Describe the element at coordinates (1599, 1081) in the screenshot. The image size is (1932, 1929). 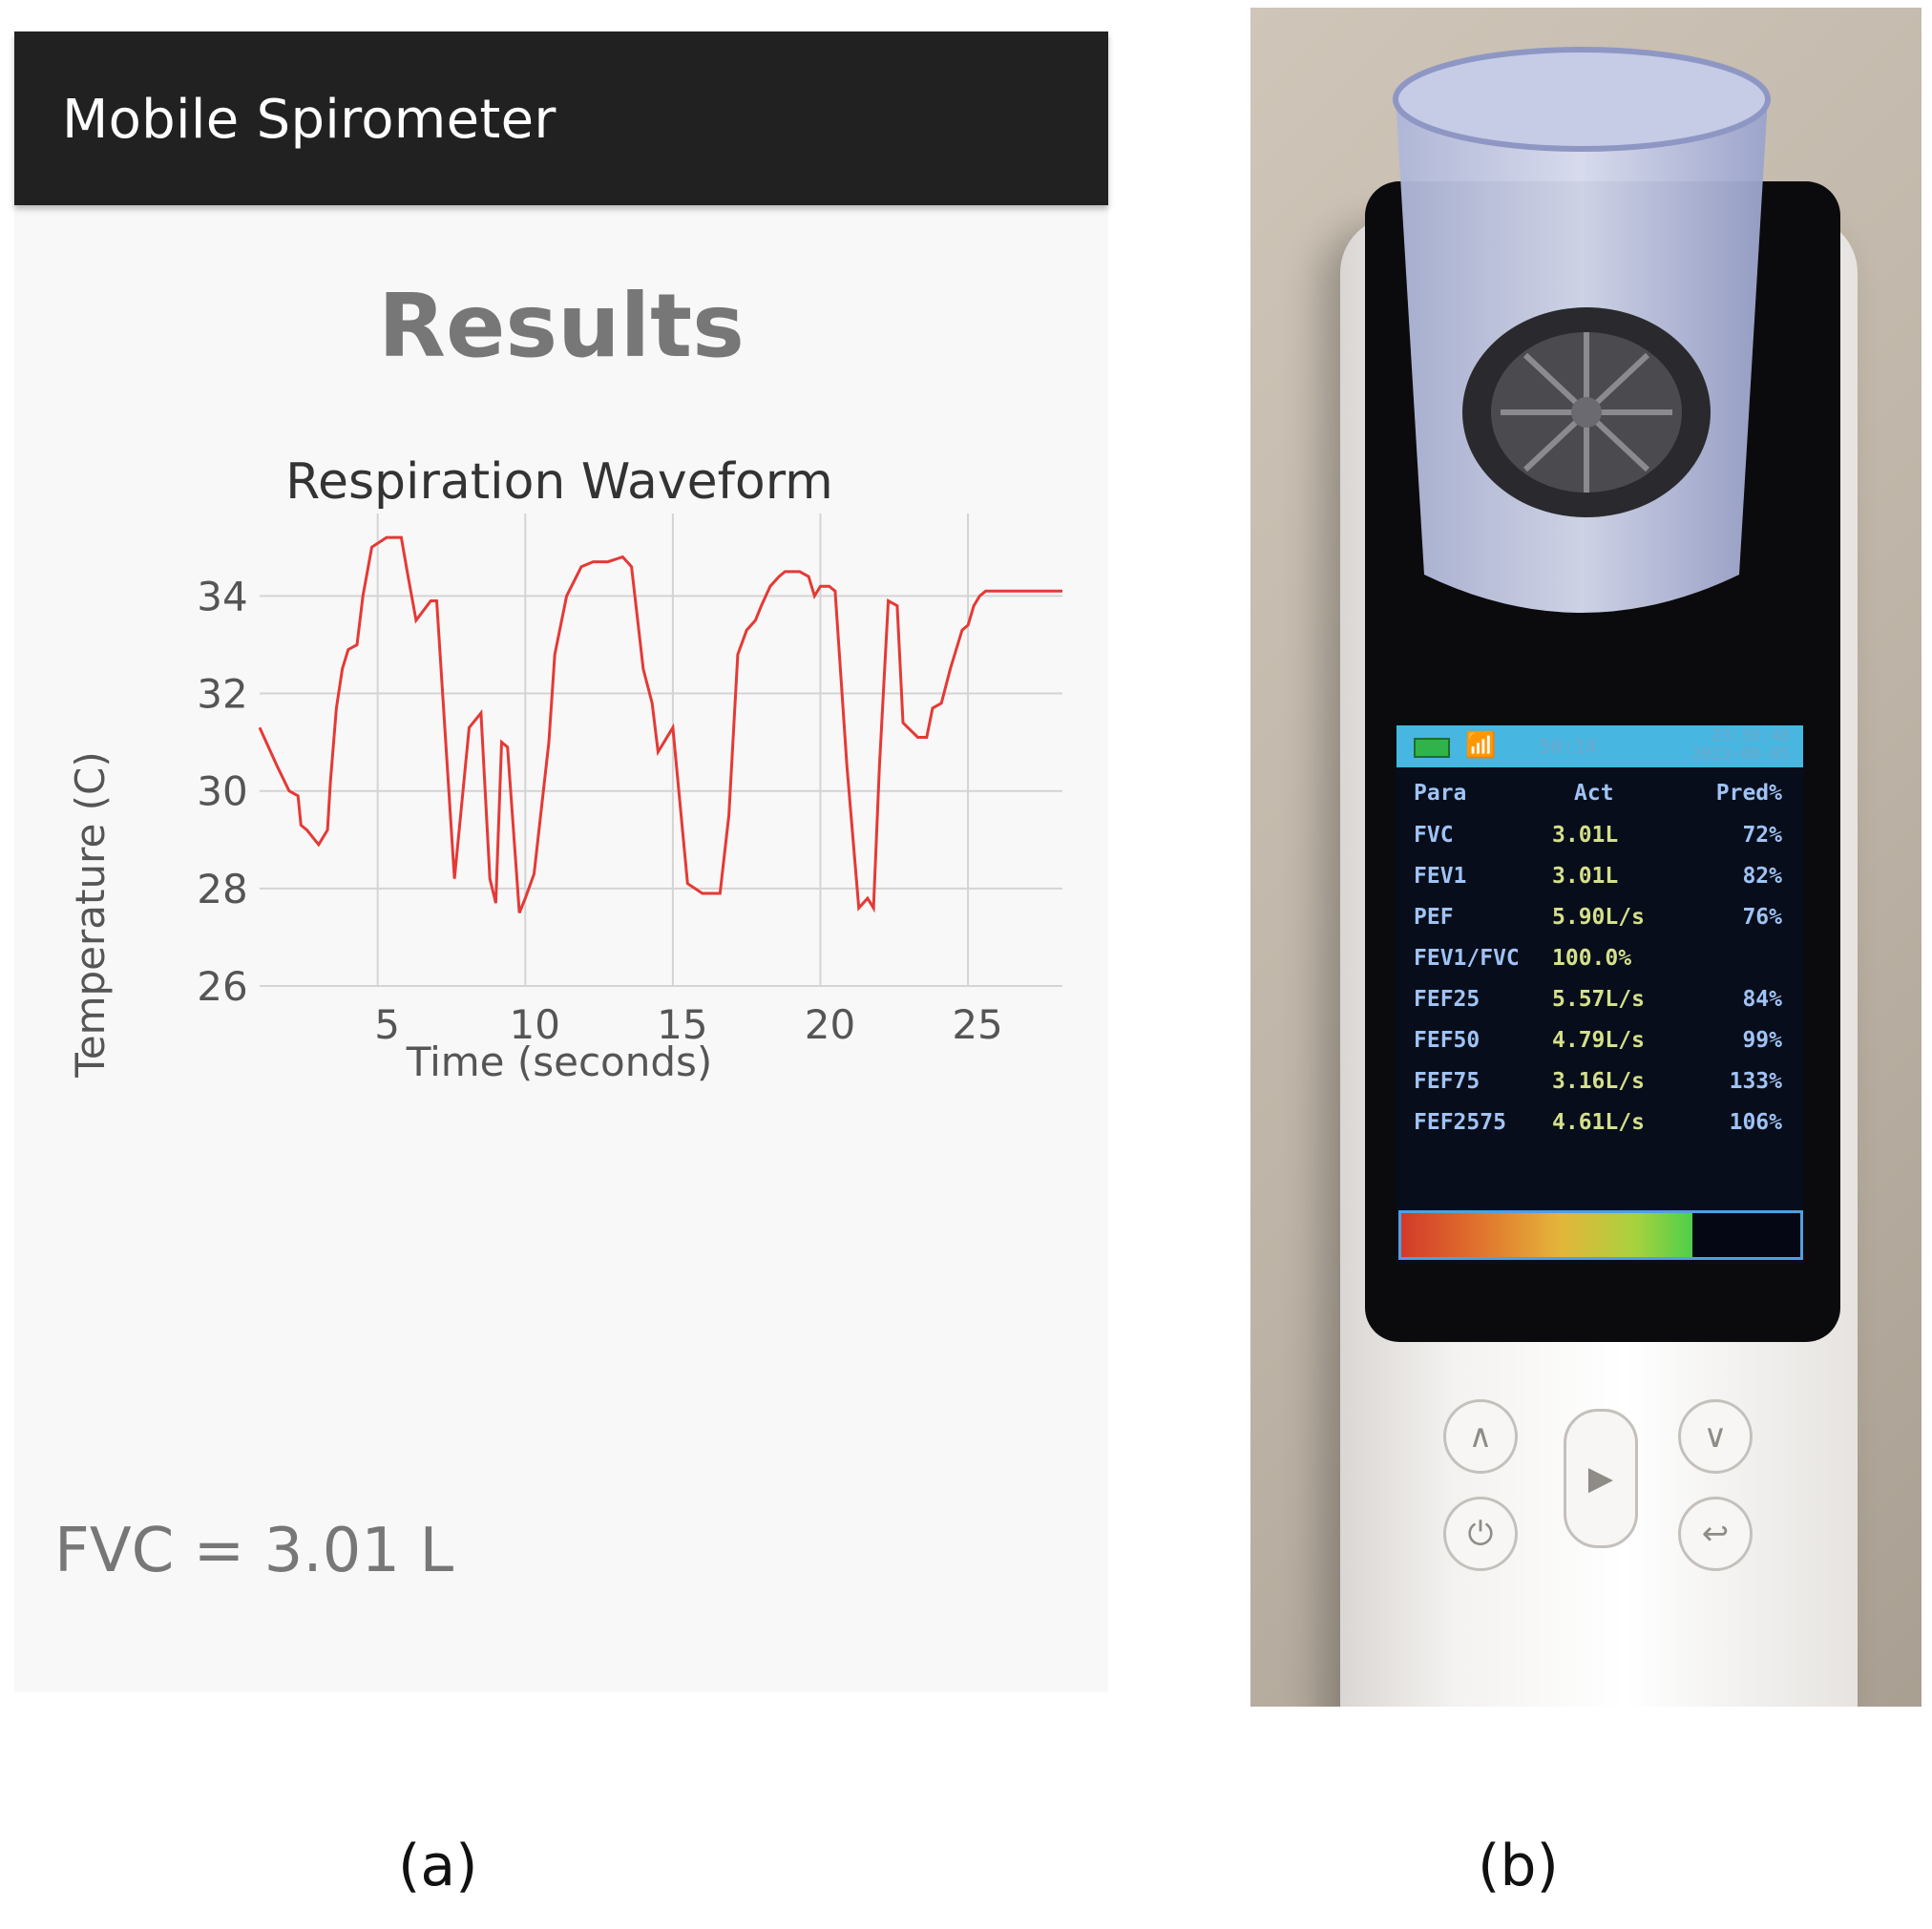
I see `lcd-cell-act: 3.16L/s` at that location.